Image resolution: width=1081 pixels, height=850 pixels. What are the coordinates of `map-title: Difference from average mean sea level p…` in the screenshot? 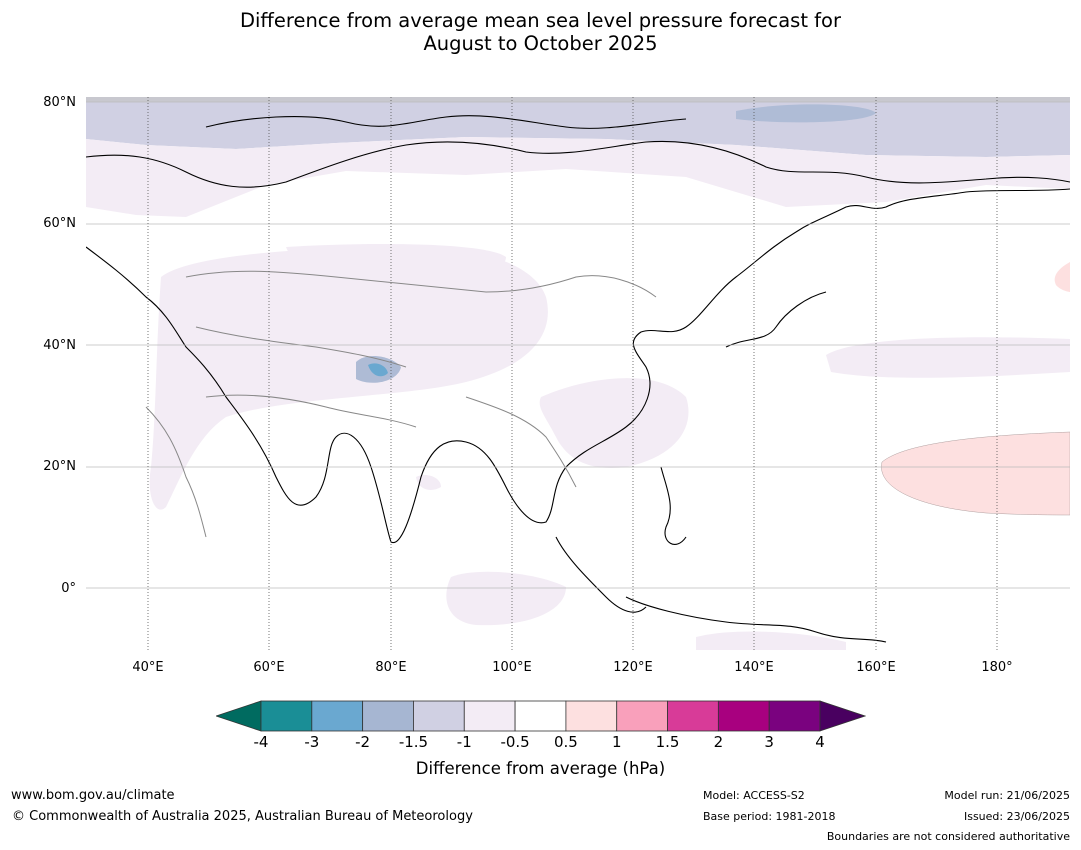 It's located at (540, 32).